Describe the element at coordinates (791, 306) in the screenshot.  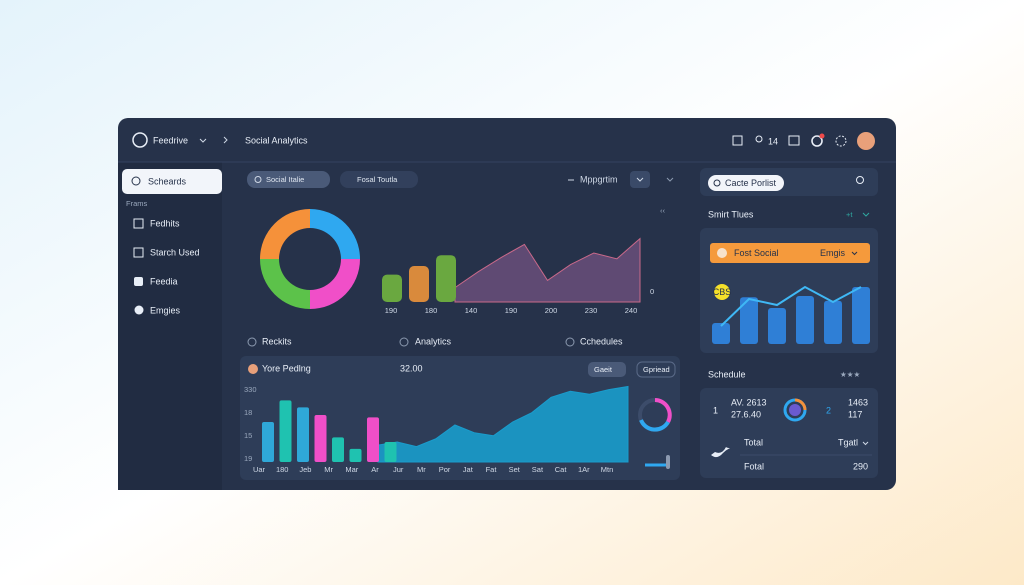
I see `trend-line` at that location.